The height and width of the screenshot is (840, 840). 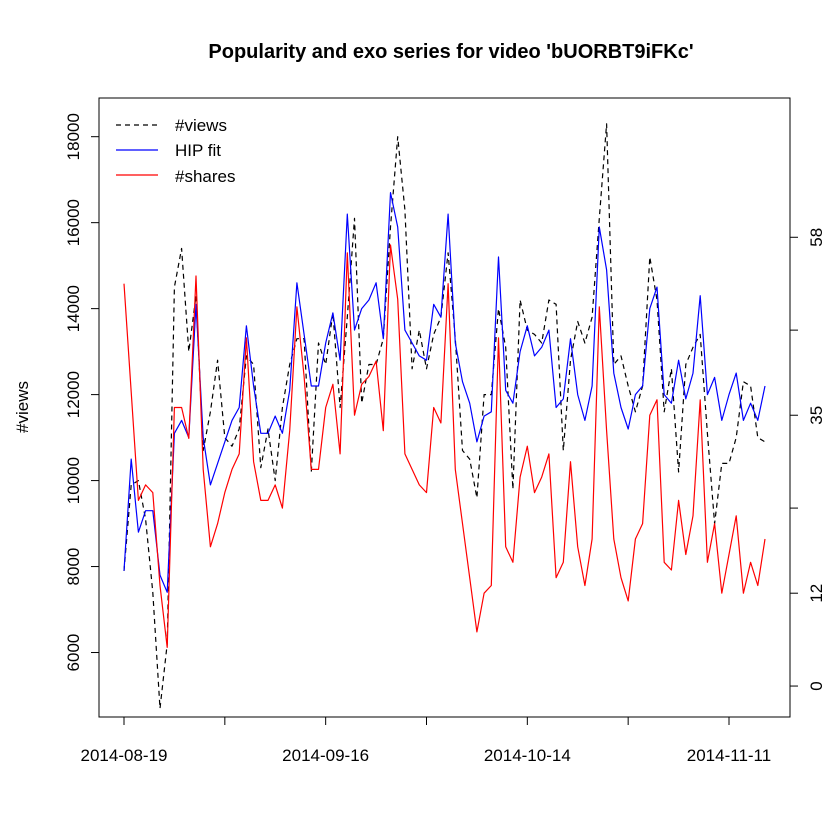 What do you see at coordinates (816, 415) in the screenshot?
I see `right-axis-tick-label: 35` at bounding box center [816, 415].